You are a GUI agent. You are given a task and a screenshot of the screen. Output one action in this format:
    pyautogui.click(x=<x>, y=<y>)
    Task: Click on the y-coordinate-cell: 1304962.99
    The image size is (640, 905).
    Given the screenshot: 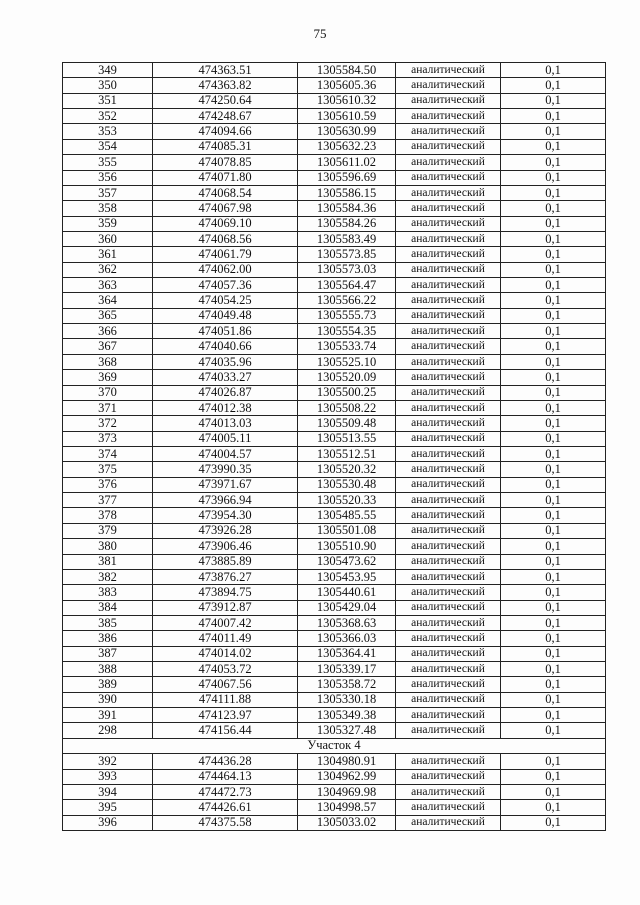 What is the action you would take?
    pyautogui.click(x=346, y=776)
    